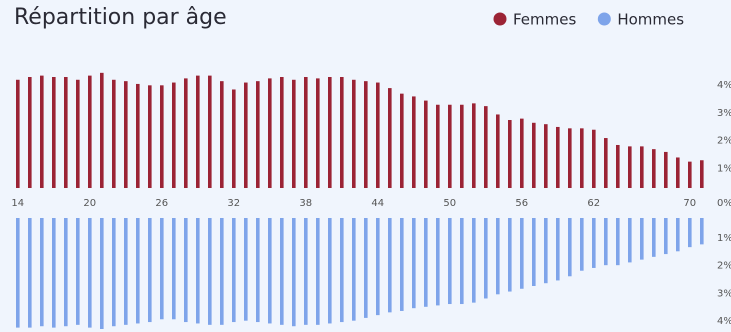 The image size is (731, 332). What do you see at coordinates (593, 203) in the screenshot?
I see `x-tick-label: 62` at bounding box center [593, 203].